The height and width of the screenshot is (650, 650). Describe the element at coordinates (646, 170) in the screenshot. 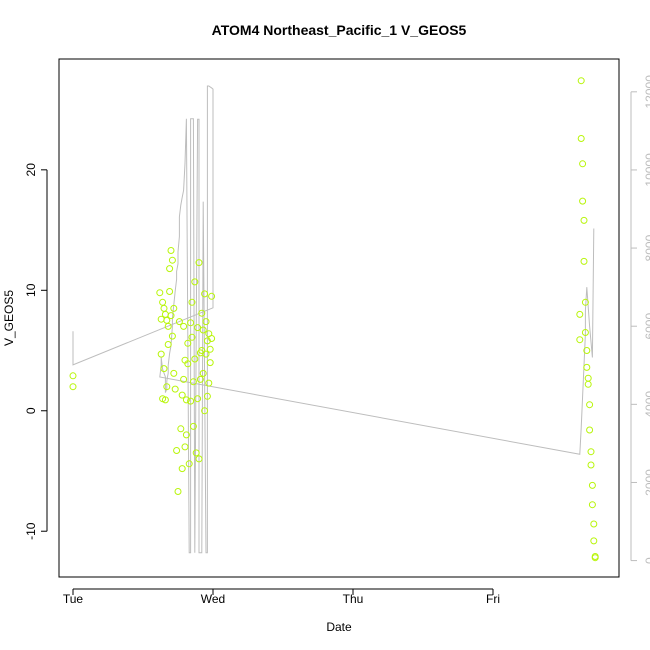

I see `y2-tick-label: 10000` at that location.